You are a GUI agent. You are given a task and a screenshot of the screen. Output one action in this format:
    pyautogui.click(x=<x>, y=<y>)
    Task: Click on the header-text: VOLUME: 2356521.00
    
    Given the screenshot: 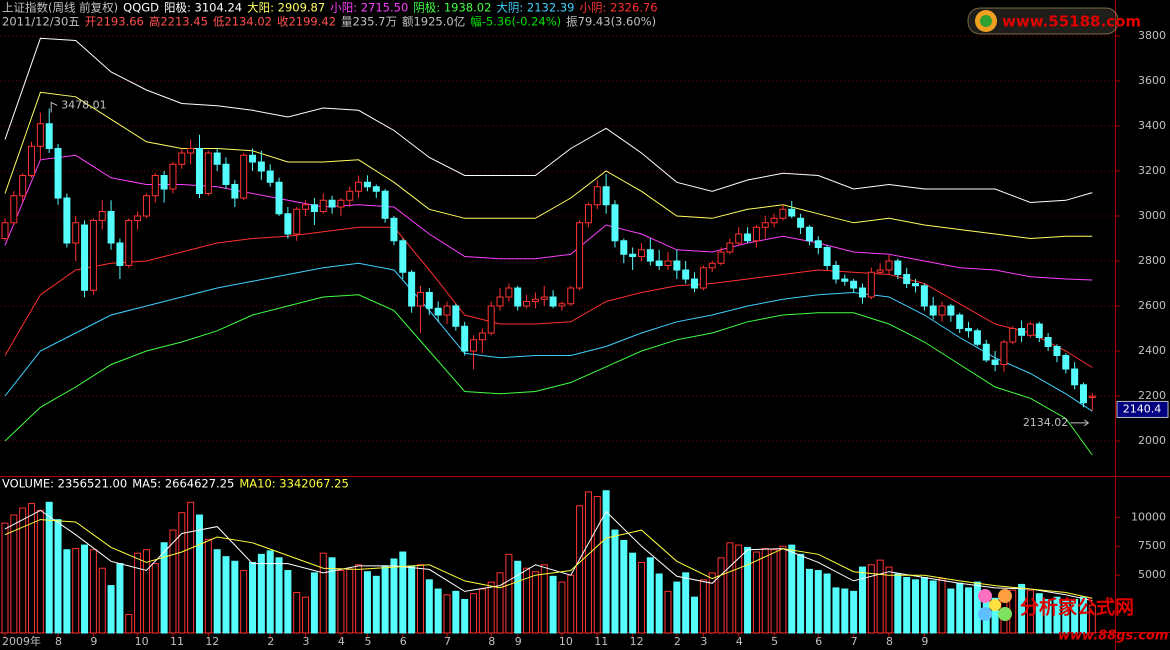 What is the action you would take?
    pyautogui.click(x=64, y=484)
    